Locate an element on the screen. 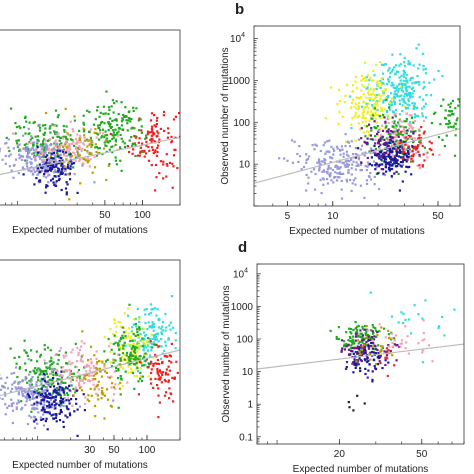  panel-letter: b is located at coordinates (239, 9).